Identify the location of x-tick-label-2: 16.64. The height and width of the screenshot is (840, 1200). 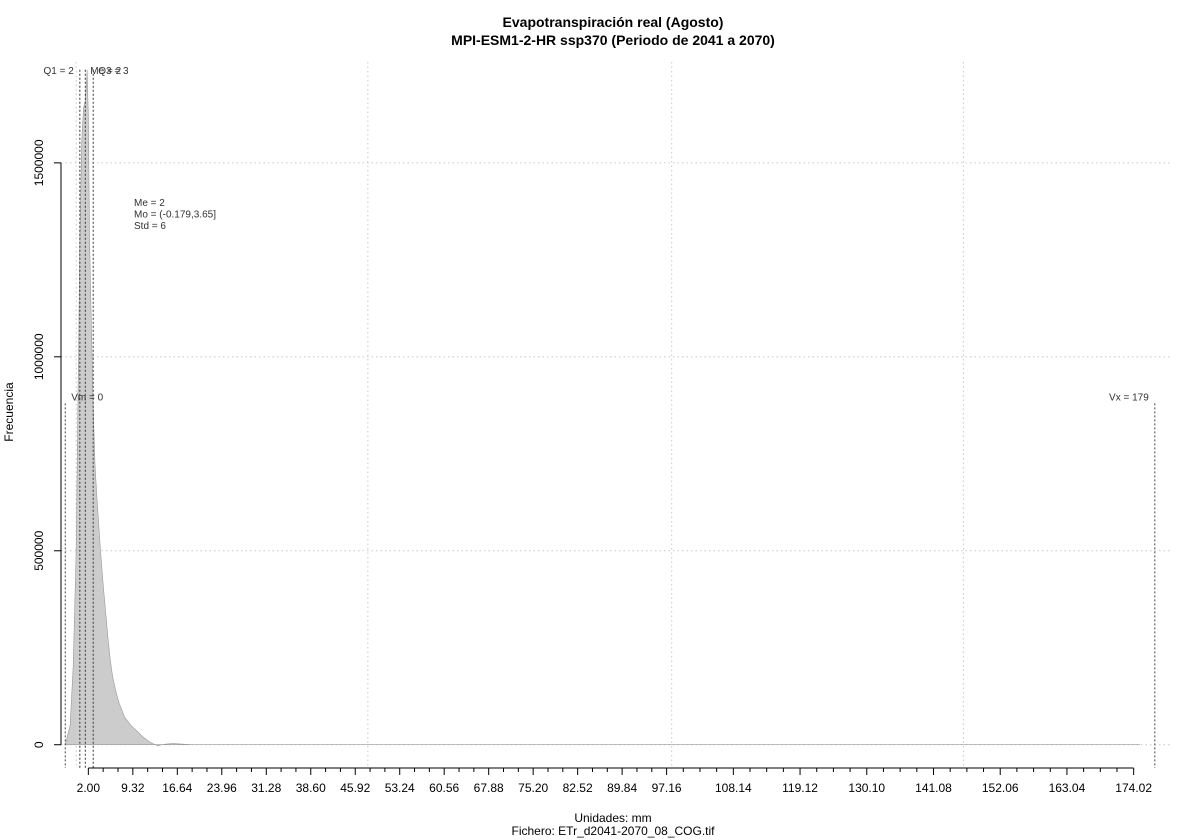
(177, 788).